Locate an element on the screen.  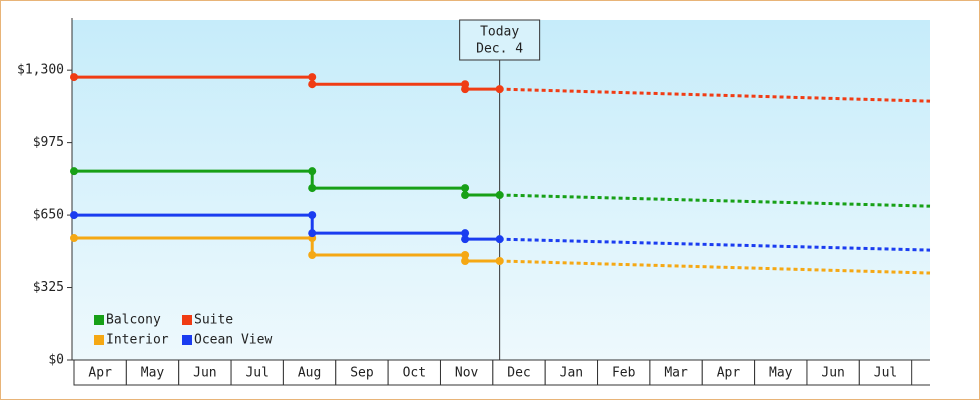
today-label: Today is located at coordinates (499, 32).